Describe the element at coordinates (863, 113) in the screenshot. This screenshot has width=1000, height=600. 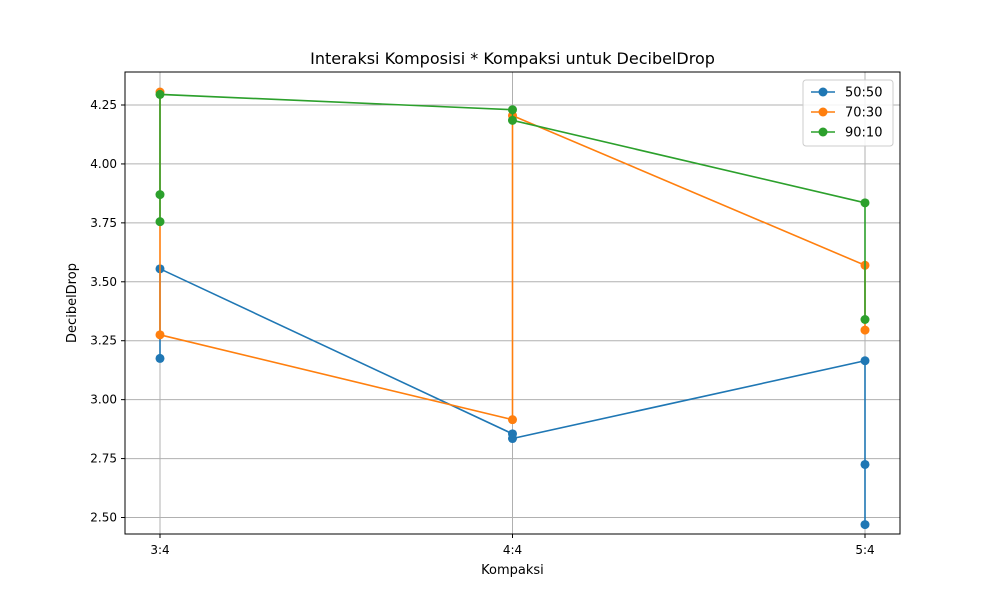
I see `legend-label: 70:30` at that location.